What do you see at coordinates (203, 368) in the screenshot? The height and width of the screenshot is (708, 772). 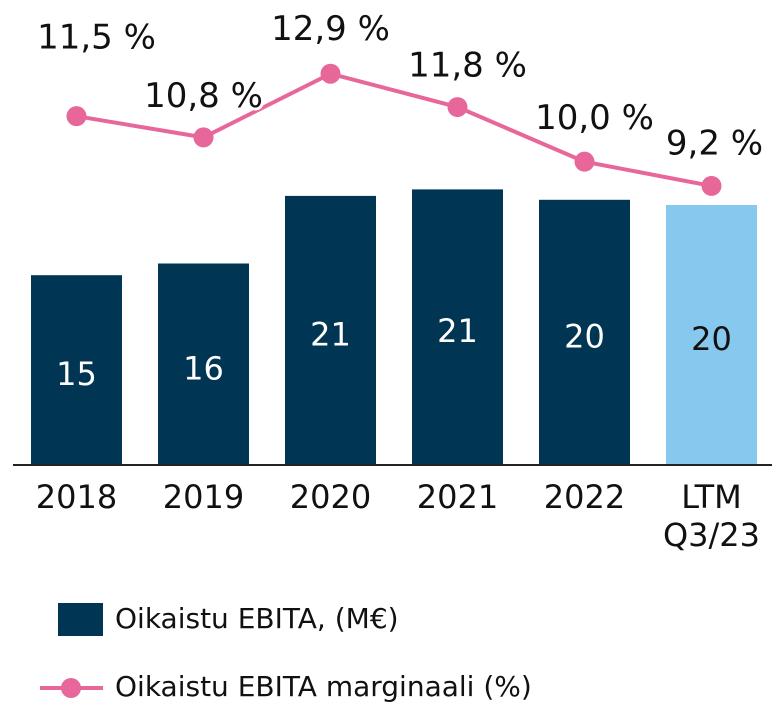 I see `bar-value-label: 16` at bounding box center [203, 368].